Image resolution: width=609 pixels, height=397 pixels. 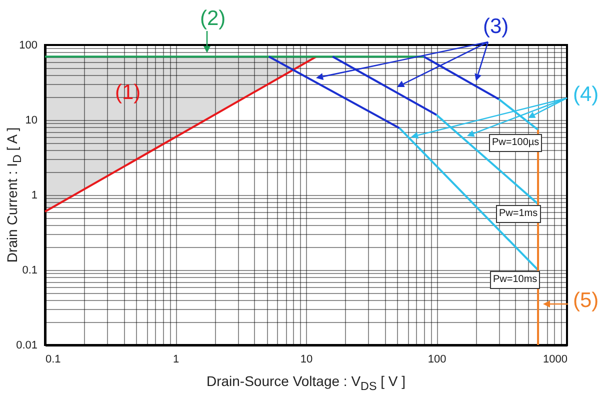 I want to click on annotation: Pw=1ms, so click(x=518, y=214).